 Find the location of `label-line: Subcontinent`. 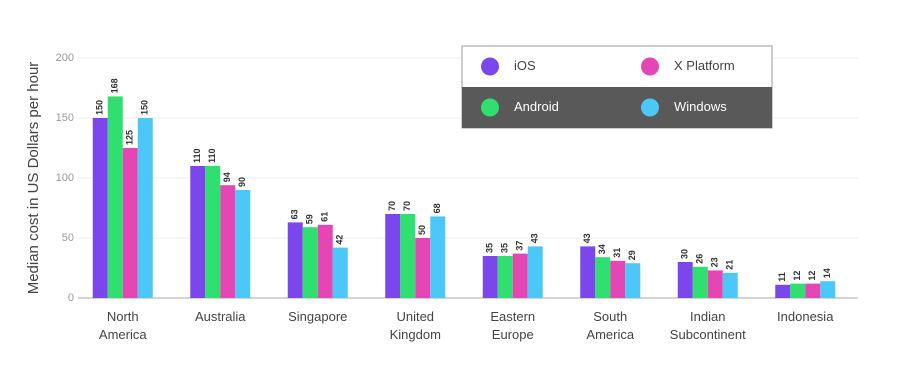

label-line: Subcontinent is located at coordinates (708, 334).